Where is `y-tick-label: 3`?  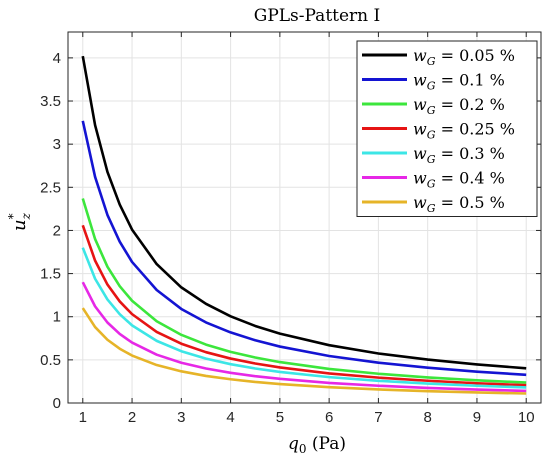 y-tick-label: 3 is located at coordinates (57, 144).